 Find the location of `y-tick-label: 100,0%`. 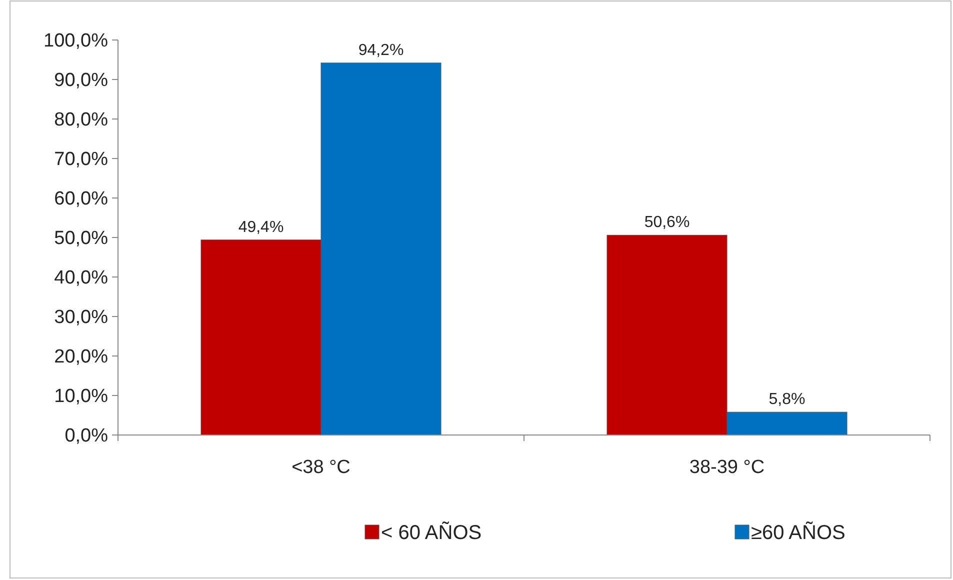

y-tick-label: 100,0% is located at coordinates (76, 41).